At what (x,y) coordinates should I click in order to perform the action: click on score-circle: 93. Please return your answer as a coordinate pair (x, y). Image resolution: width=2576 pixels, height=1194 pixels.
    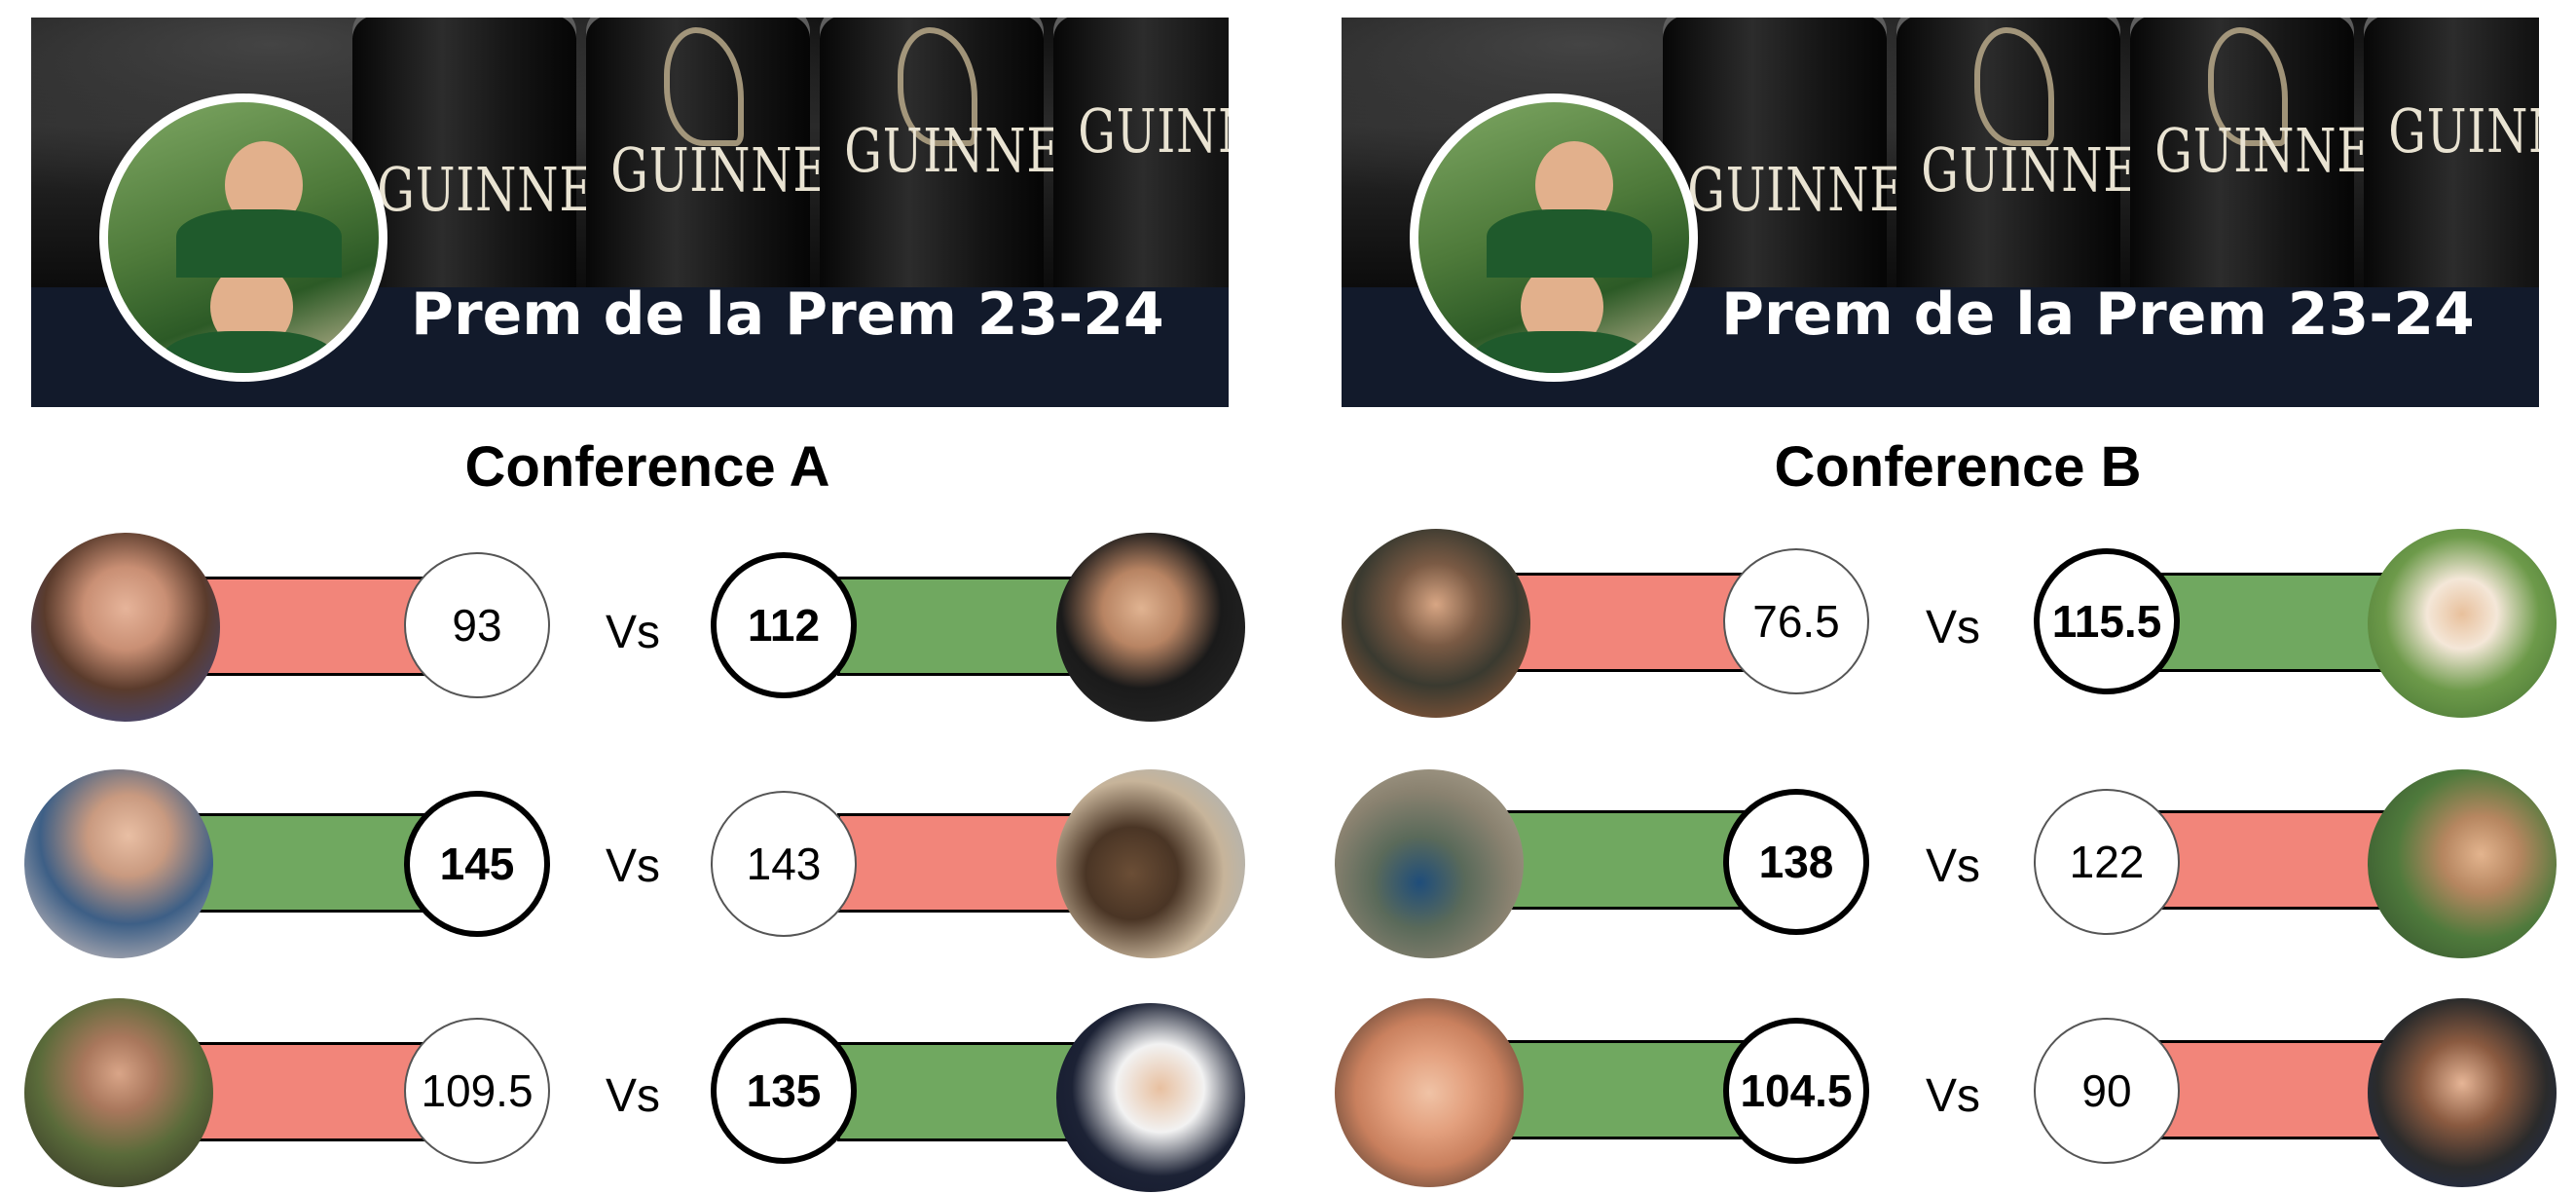
    Looking at the image, I should click on (477, 625).